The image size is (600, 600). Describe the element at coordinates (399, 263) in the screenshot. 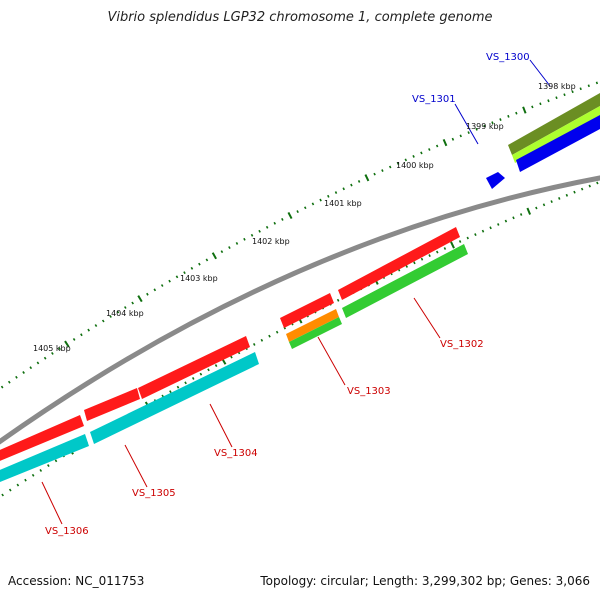

I see `feature-bar-vs1302` at that location.